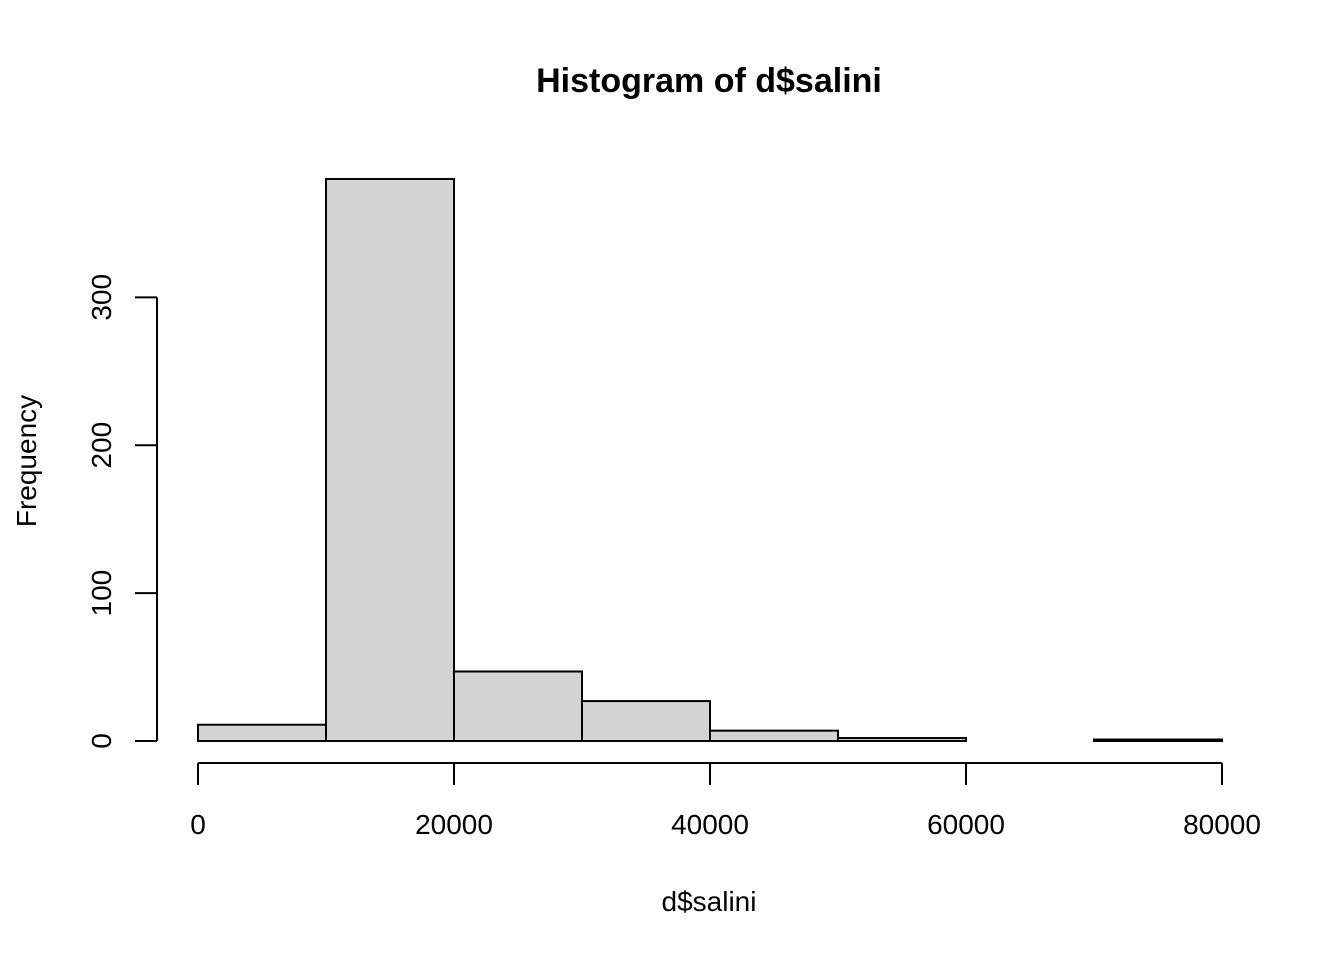 The image size is (1344, 960). Describe the element at coordinates (198, 824) in the screenshot. I see `x-tick-label-0: 0` at that location.